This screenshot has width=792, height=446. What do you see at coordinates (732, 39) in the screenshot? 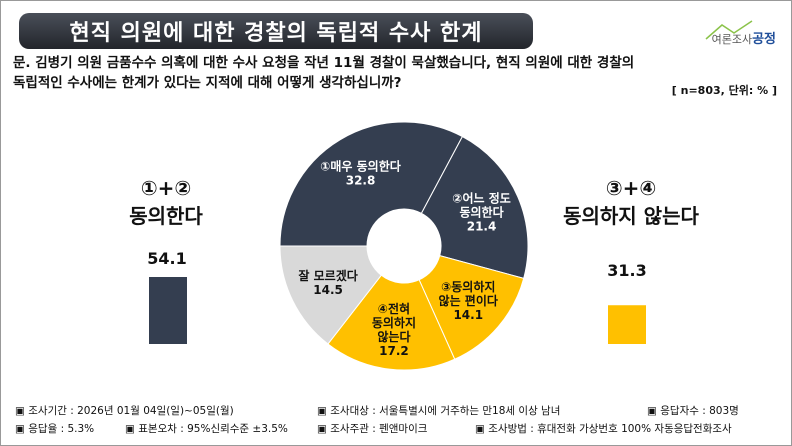
I see `logo-small: 여론조사` at bounding box center [732, 39].